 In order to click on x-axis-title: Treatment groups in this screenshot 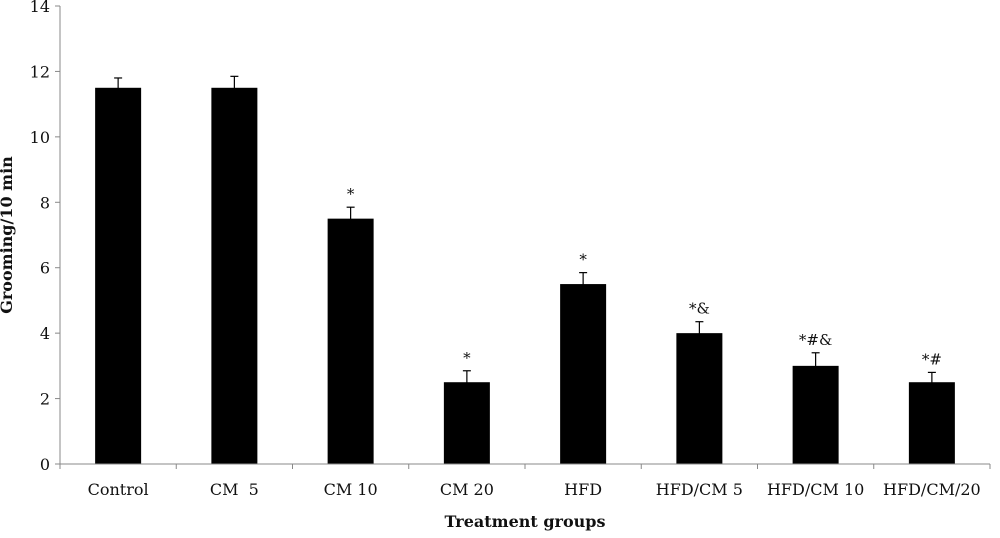, I will do `click(525, 521)`.